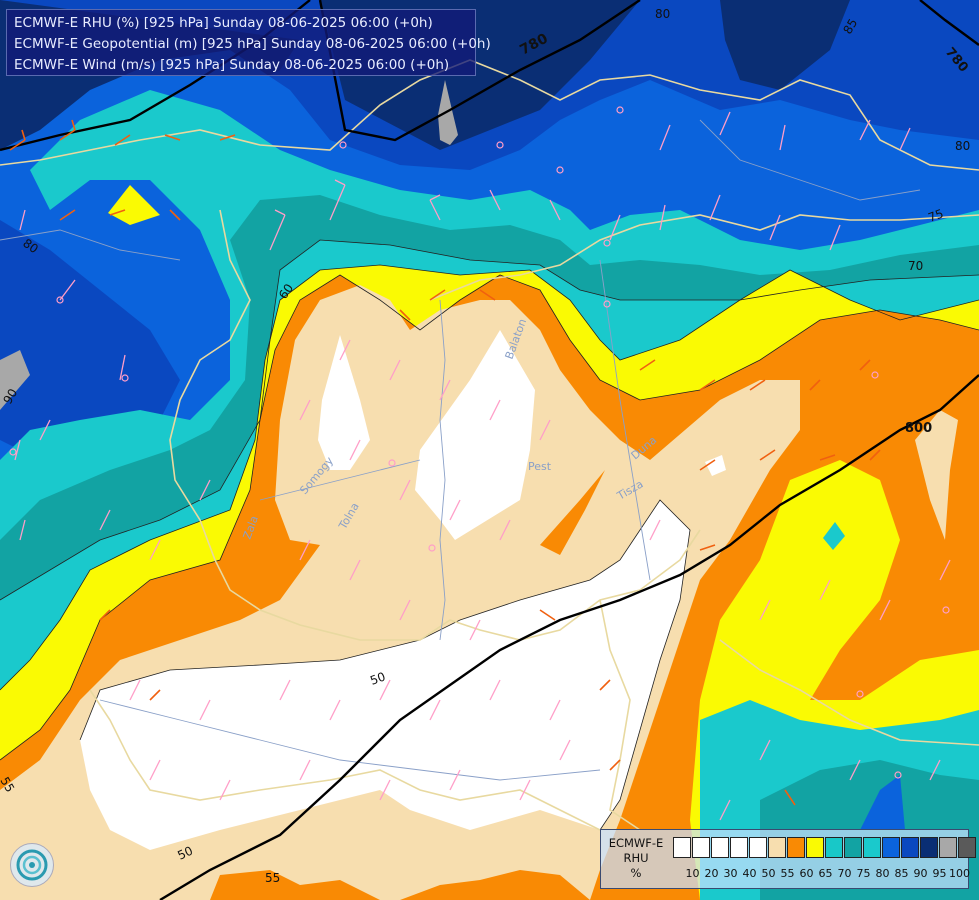 The width and height of the screenshot is (979, 900). What do you see at coordinates (850, 26) in the screenshot?
I see `contour-label: 85` at bounding box center [850, 26].